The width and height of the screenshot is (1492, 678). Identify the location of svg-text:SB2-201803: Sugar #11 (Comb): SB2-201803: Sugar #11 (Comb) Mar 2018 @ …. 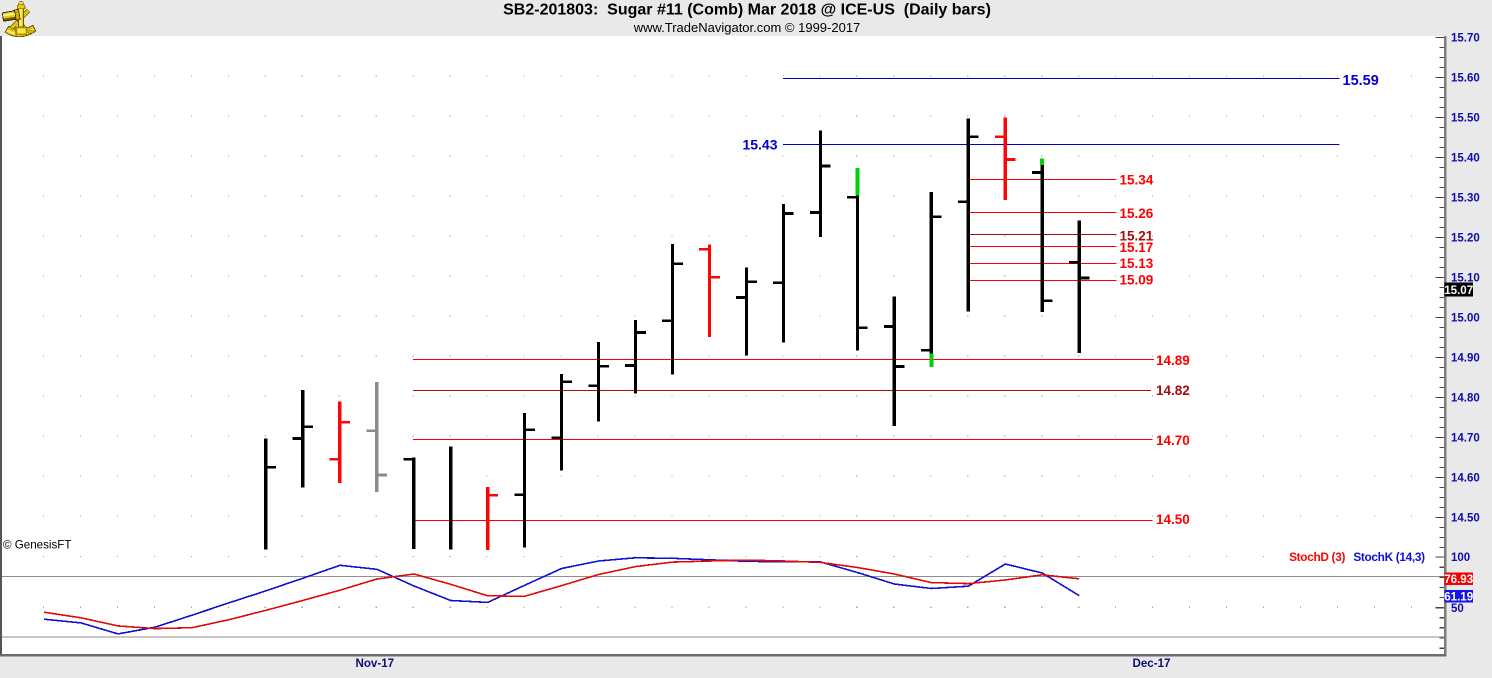
(747, 10).